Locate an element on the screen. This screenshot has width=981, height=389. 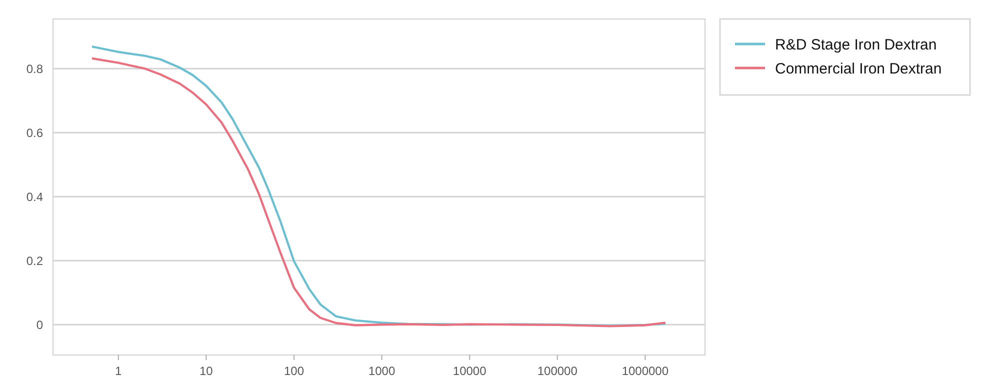
x-tick-label: 100000 is located at coordinates (557, 371).